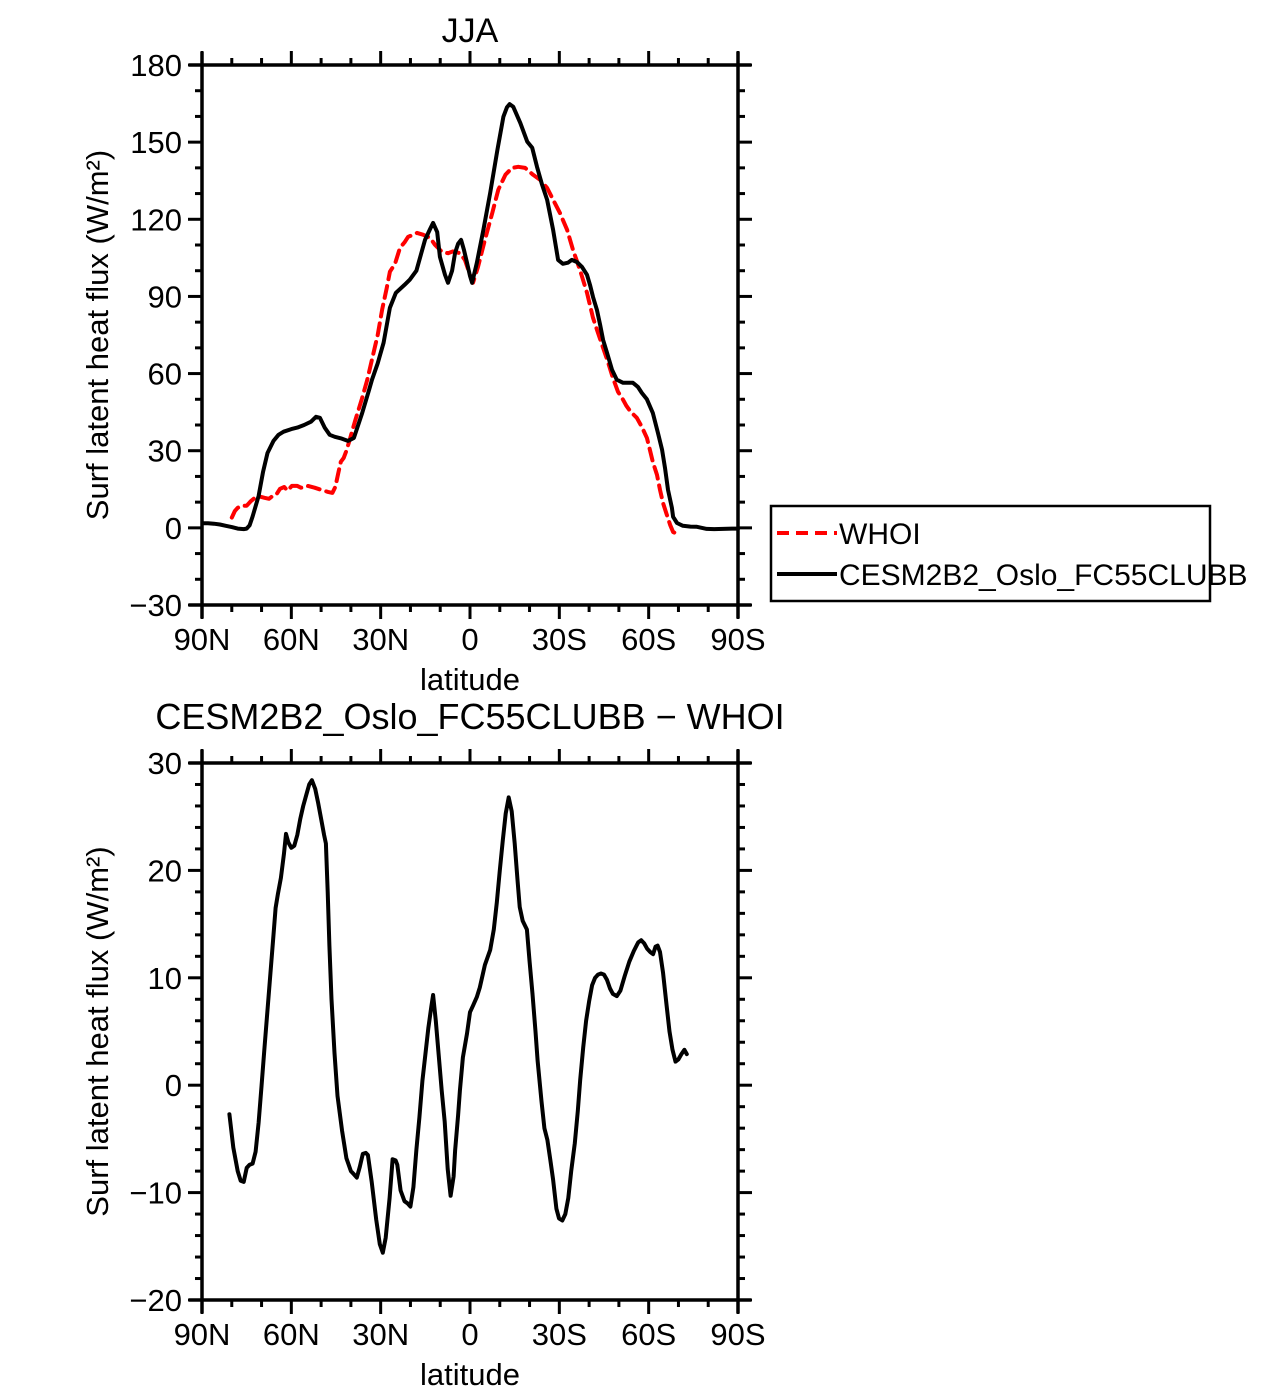 Image resolution: width=1285 pixels, height=1390 pixels. What do you see at coordinates (155, 1300) in the screenshot?
I see `y-tick-label: −20` at bounding box center [155, 1300].